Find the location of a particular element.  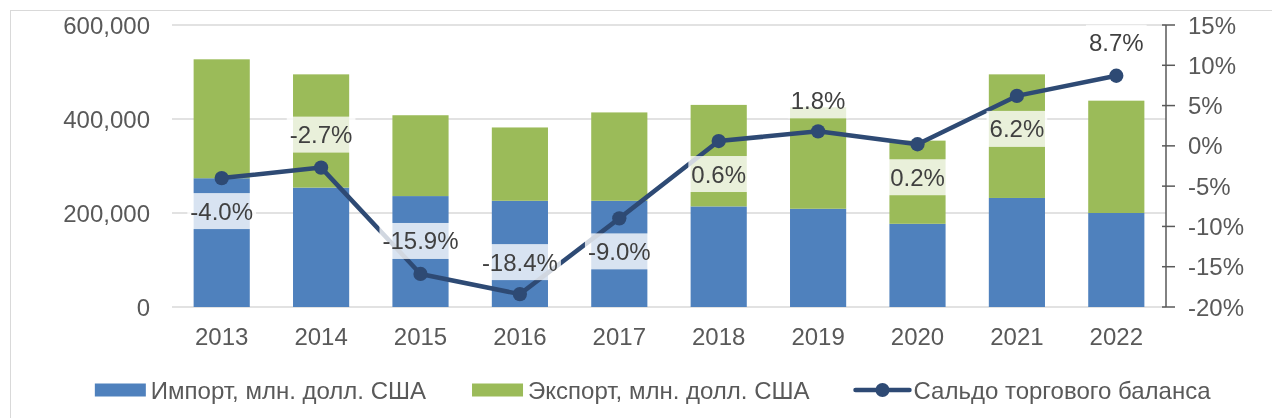

data-label: -15.9% is located at coordinates (420, 241).